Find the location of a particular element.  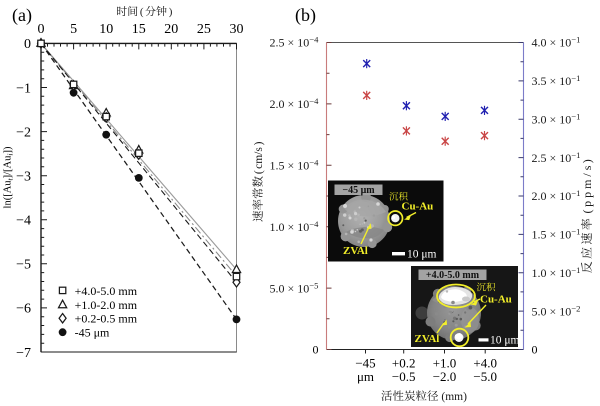

svg-text: 3.0 × 10 is located at coordinates (552, 120).